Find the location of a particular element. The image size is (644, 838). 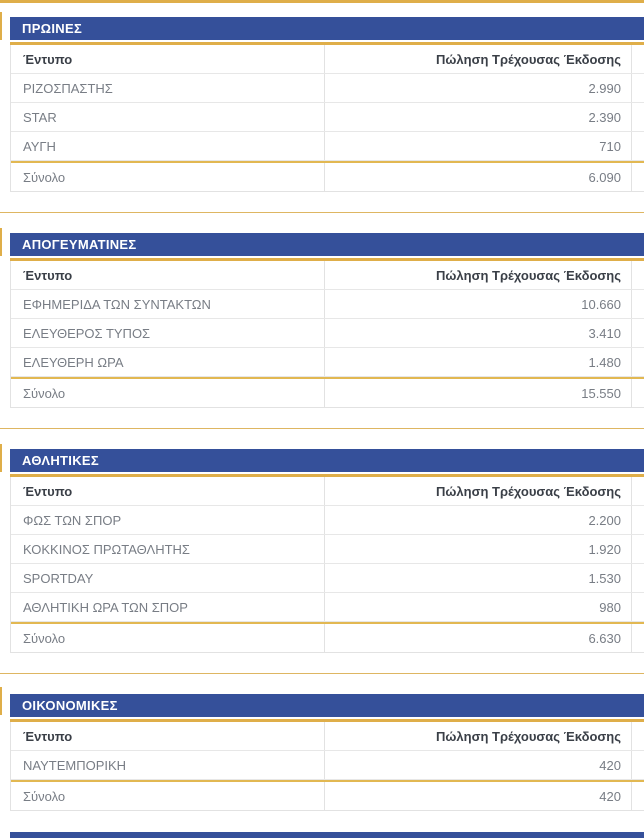

total-row: Σύνολο 420 is located at coordinates (327, 795).